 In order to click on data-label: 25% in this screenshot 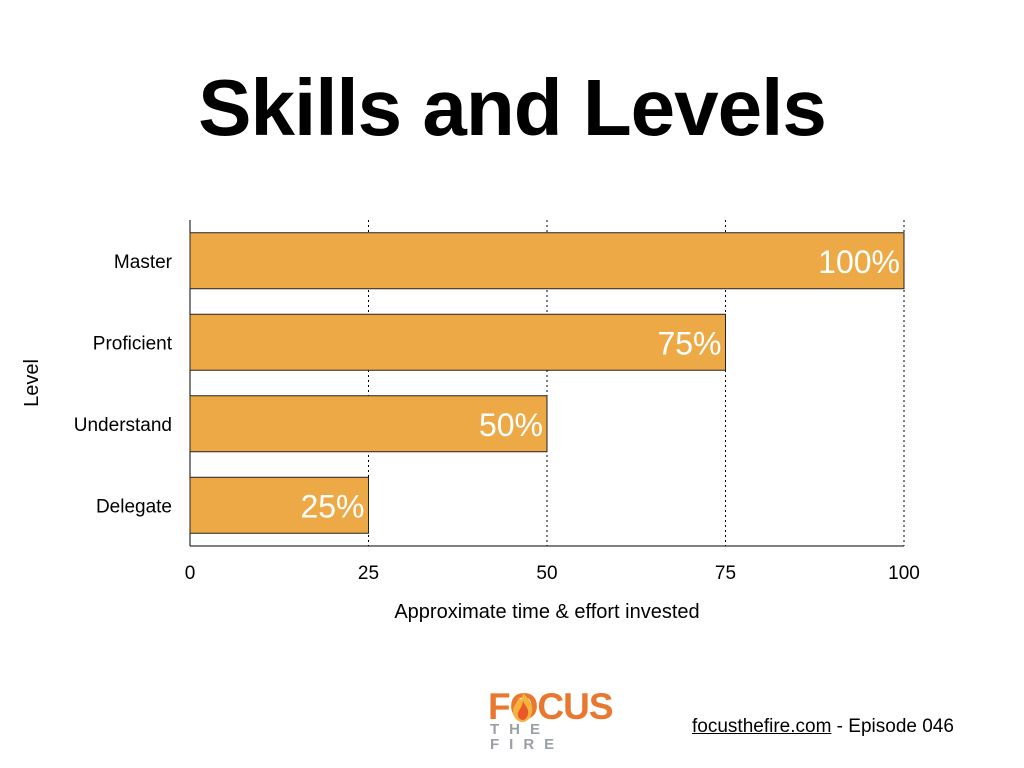, I will do `click(332, 506)`.